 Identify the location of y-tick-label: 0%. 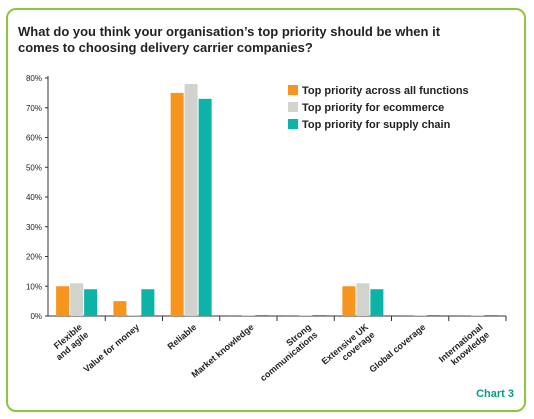
(36, 316).